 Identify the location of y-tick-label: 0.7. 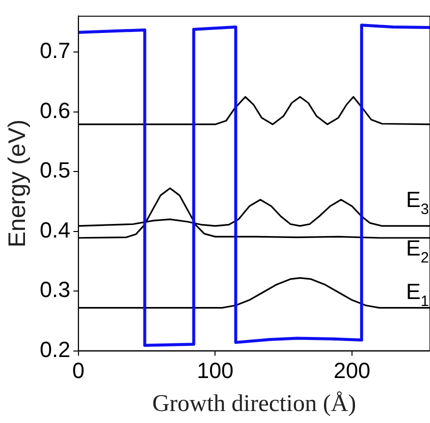
(55, 51).